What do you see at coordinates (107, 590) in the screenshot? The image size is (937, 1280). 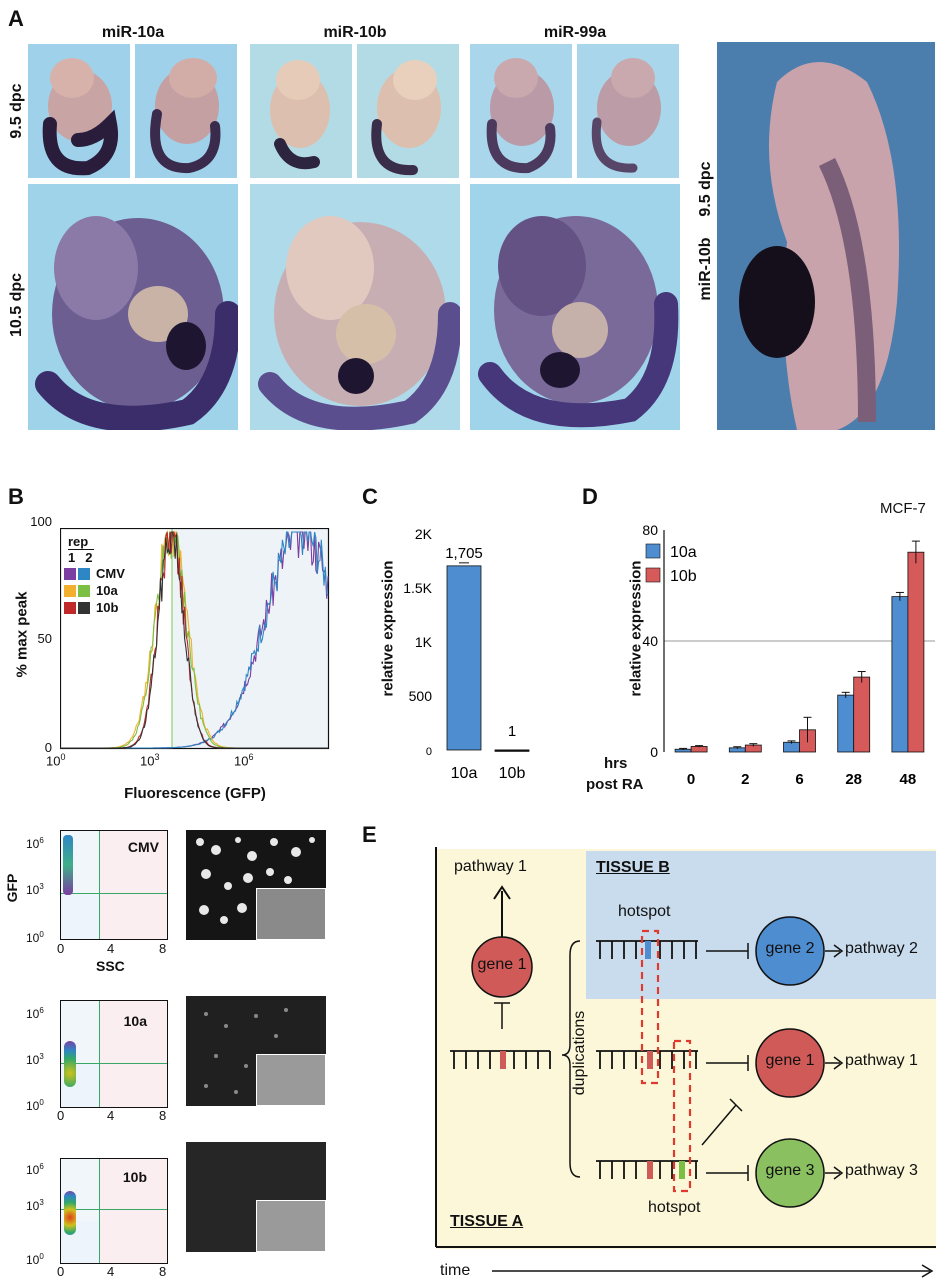 I see `legend-label-10a: 10a` at bounding box center [107, 590].